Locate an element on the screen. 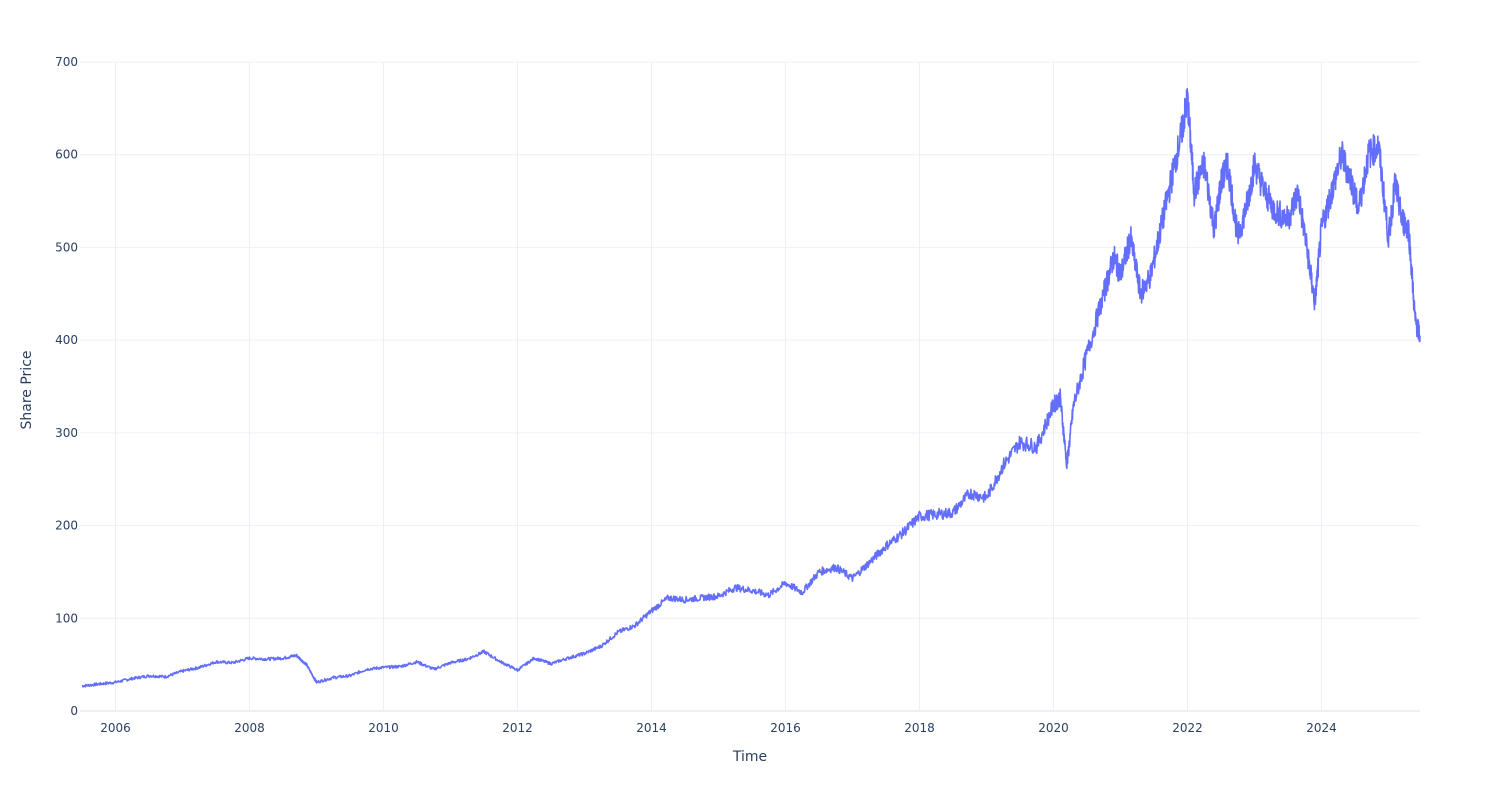 The height and width of the screenshot is (800, 1500). y-tick-label: 200 is located at coordinates (66, 526).